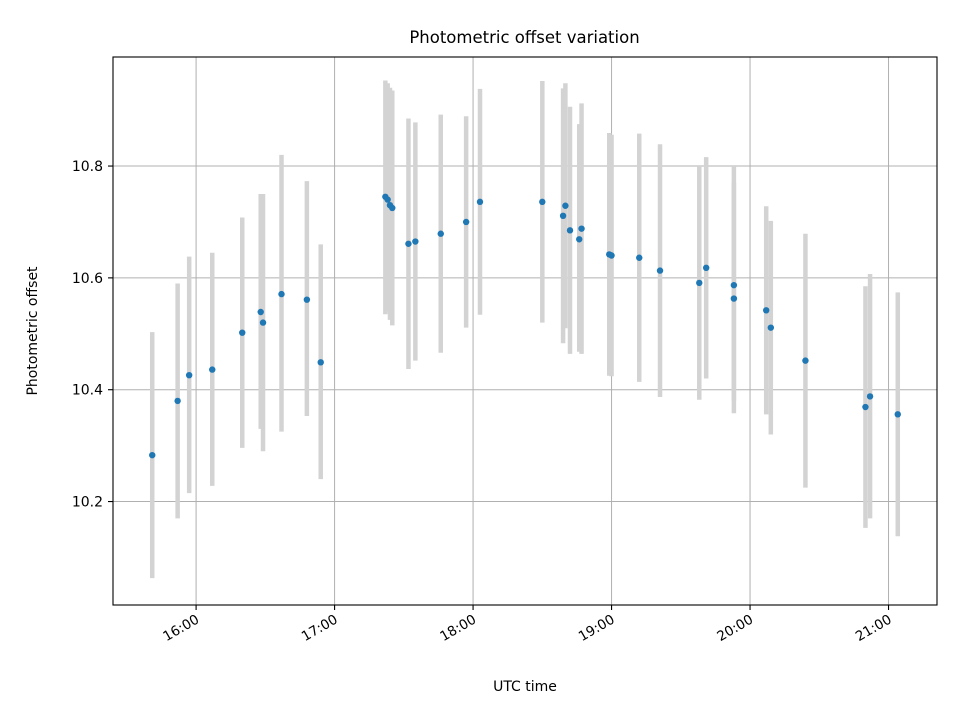 The image size is (960, 720). I want to click on y-axis-ticks: 10.2 10.4 10.6 10.8, so click(92, 335).